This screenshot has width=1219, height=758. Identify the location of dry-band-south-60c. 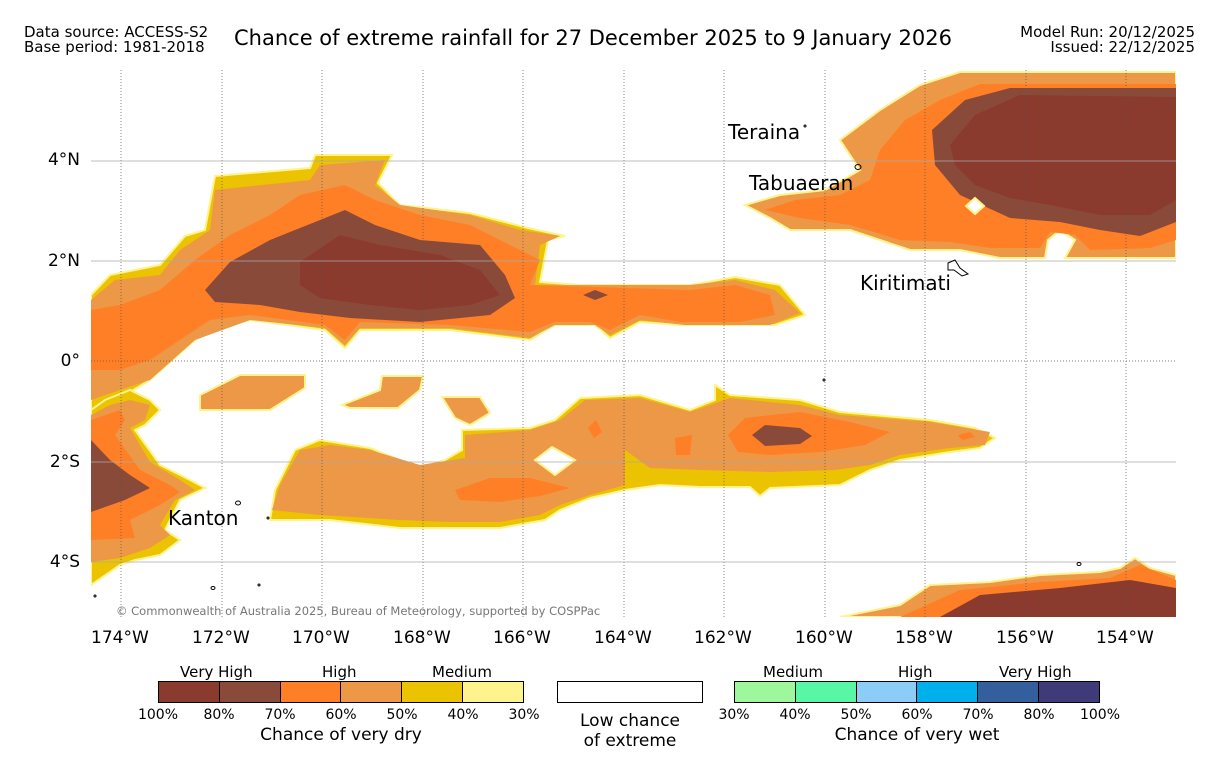
(683, 445).